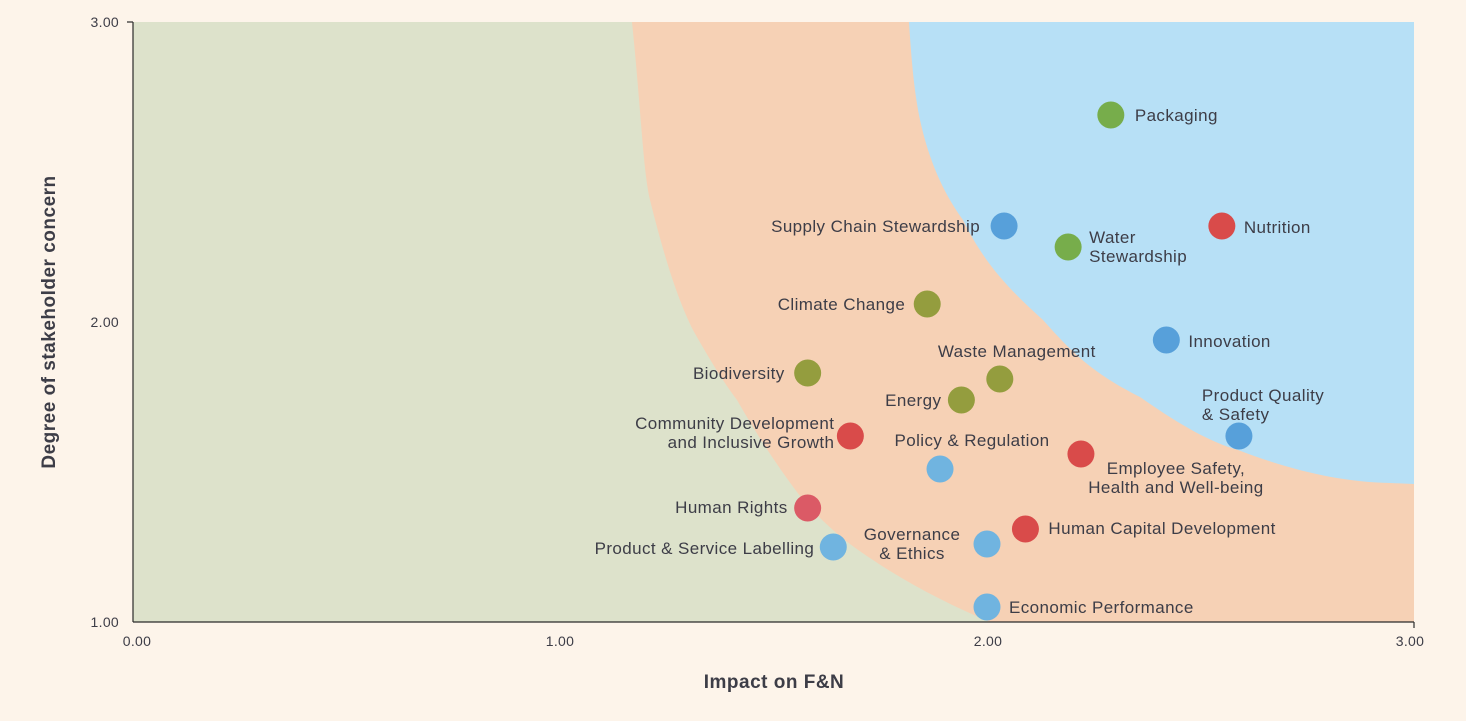 The image size is (1466, 721). I want to click on y-tick-label: 2.00, so click(105, 322).